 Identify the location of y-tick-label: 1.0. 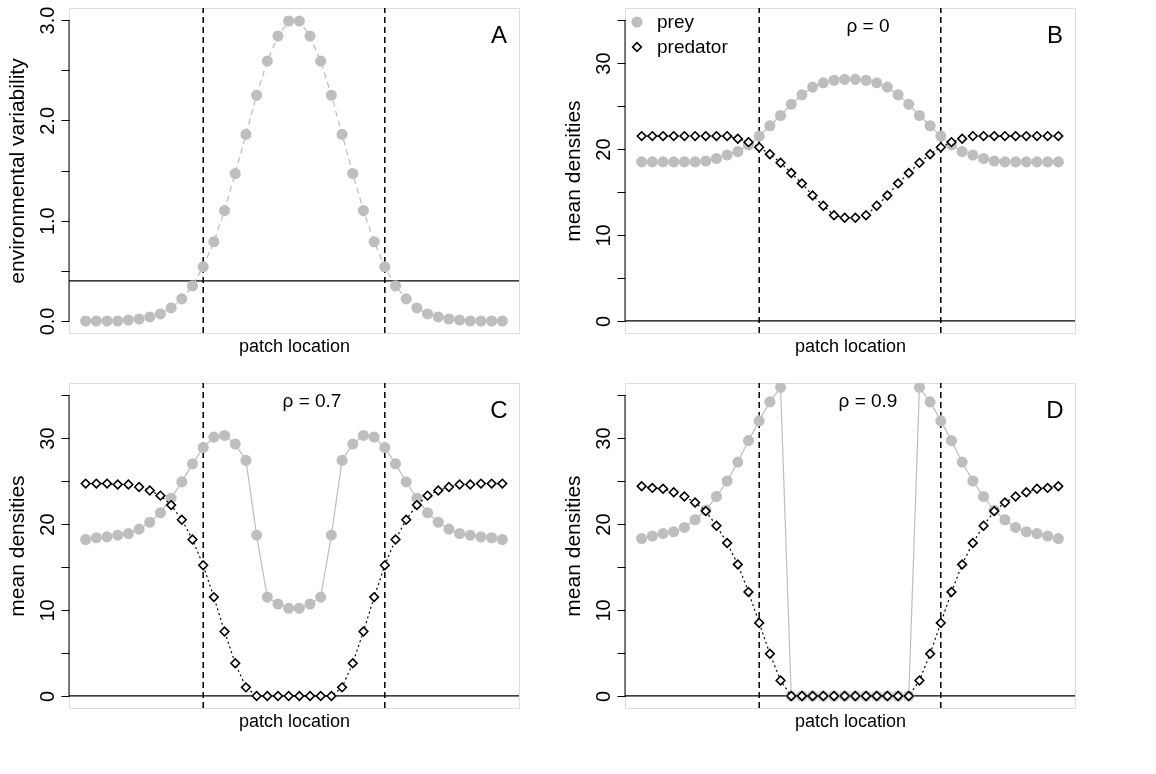
(46, 221).